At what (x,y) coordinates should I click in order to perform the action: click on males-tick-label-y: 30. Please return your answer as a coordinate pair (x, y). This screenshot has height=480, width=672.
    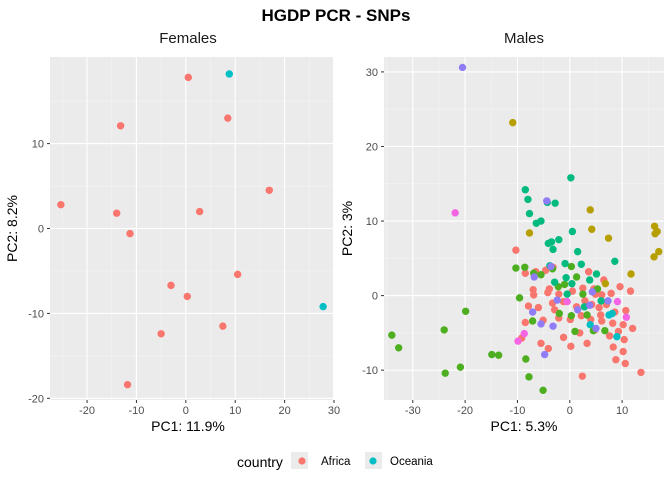
    Looking at the image, I should click on (372, 73).